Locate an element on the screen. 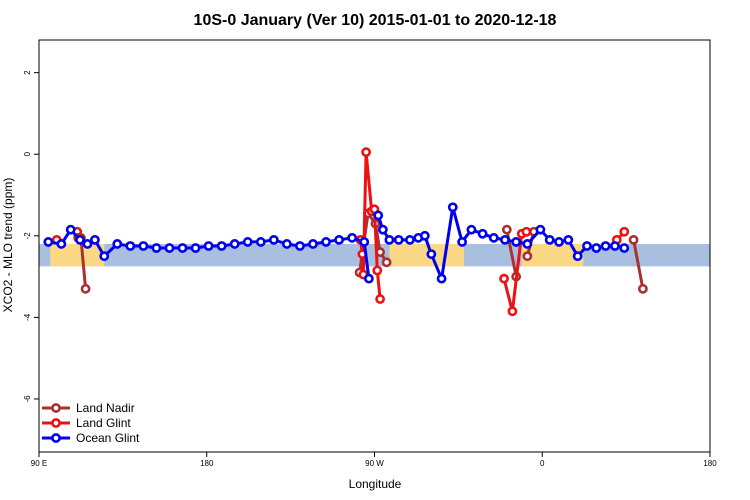 The image size is (750, 500). legend-land-nadir-label: Land Nadir is located at coordinates (105, 408).